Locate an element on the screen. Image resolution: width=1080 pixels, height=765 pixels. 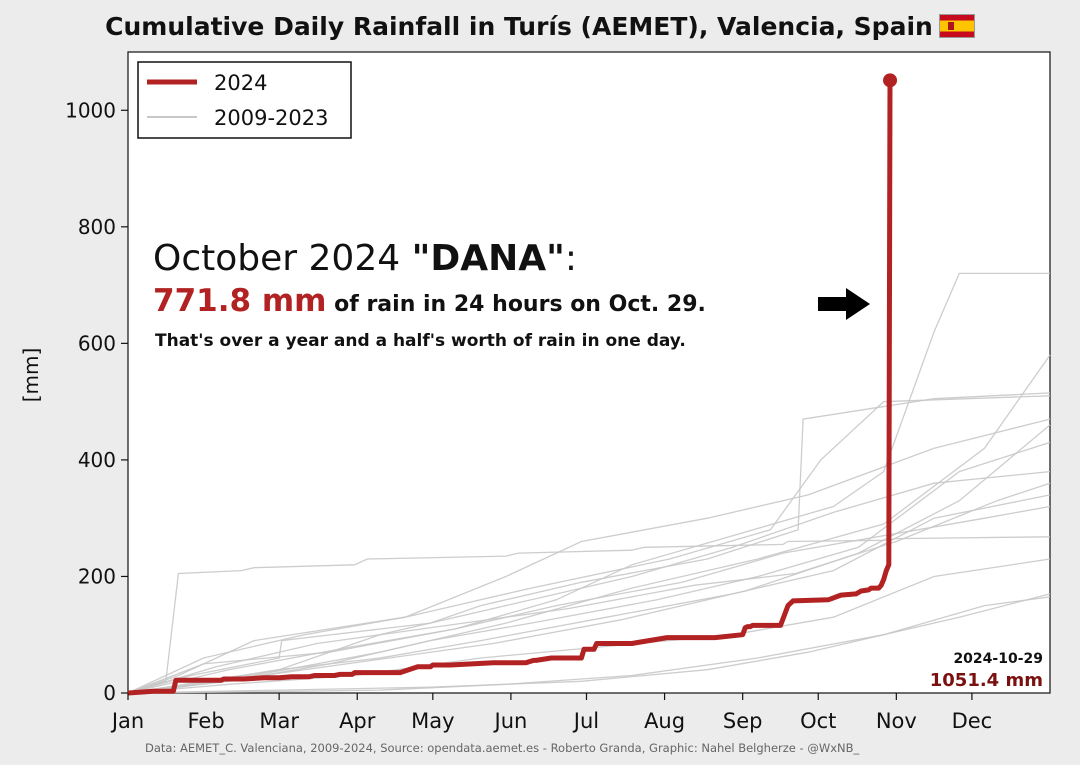
legend-2024-label: 2024 is located at coordinates (240, 83).